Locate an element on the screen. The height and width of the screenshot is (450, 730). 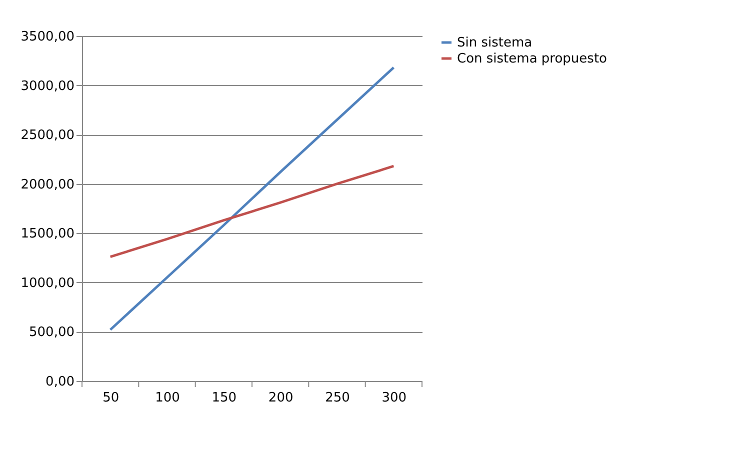
y-tick-label: 2000,00 is located at coordinates (47, 184).